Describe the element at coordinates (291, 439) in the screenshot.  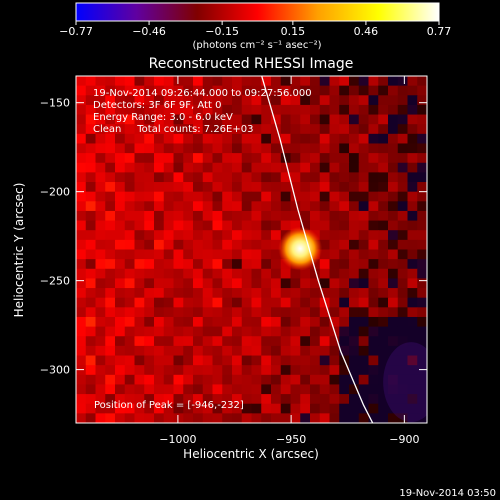
I see `x-tick-label: −950` at that location.